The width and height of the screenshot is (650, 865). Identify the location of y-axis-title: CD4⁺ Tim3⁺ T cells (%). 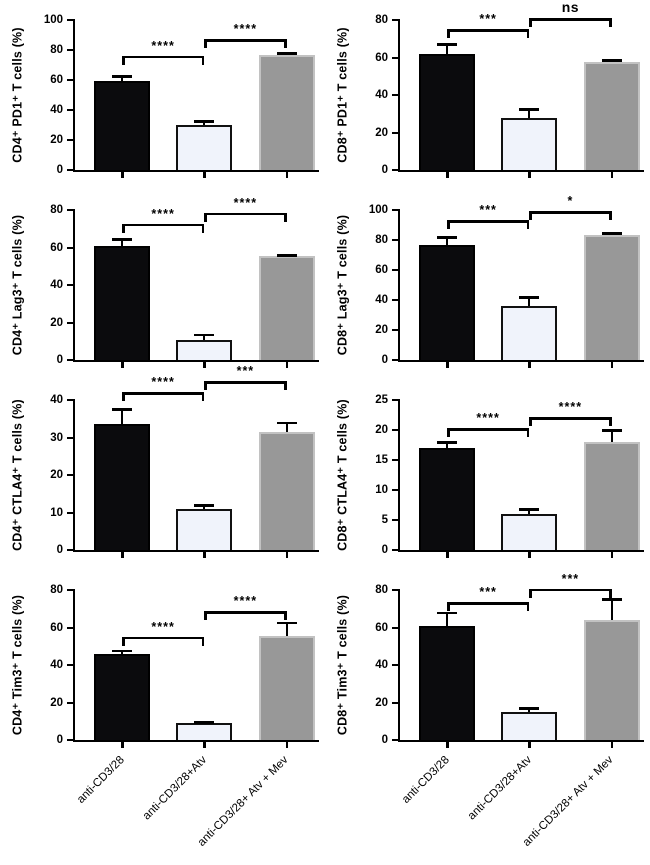
(17, 665).